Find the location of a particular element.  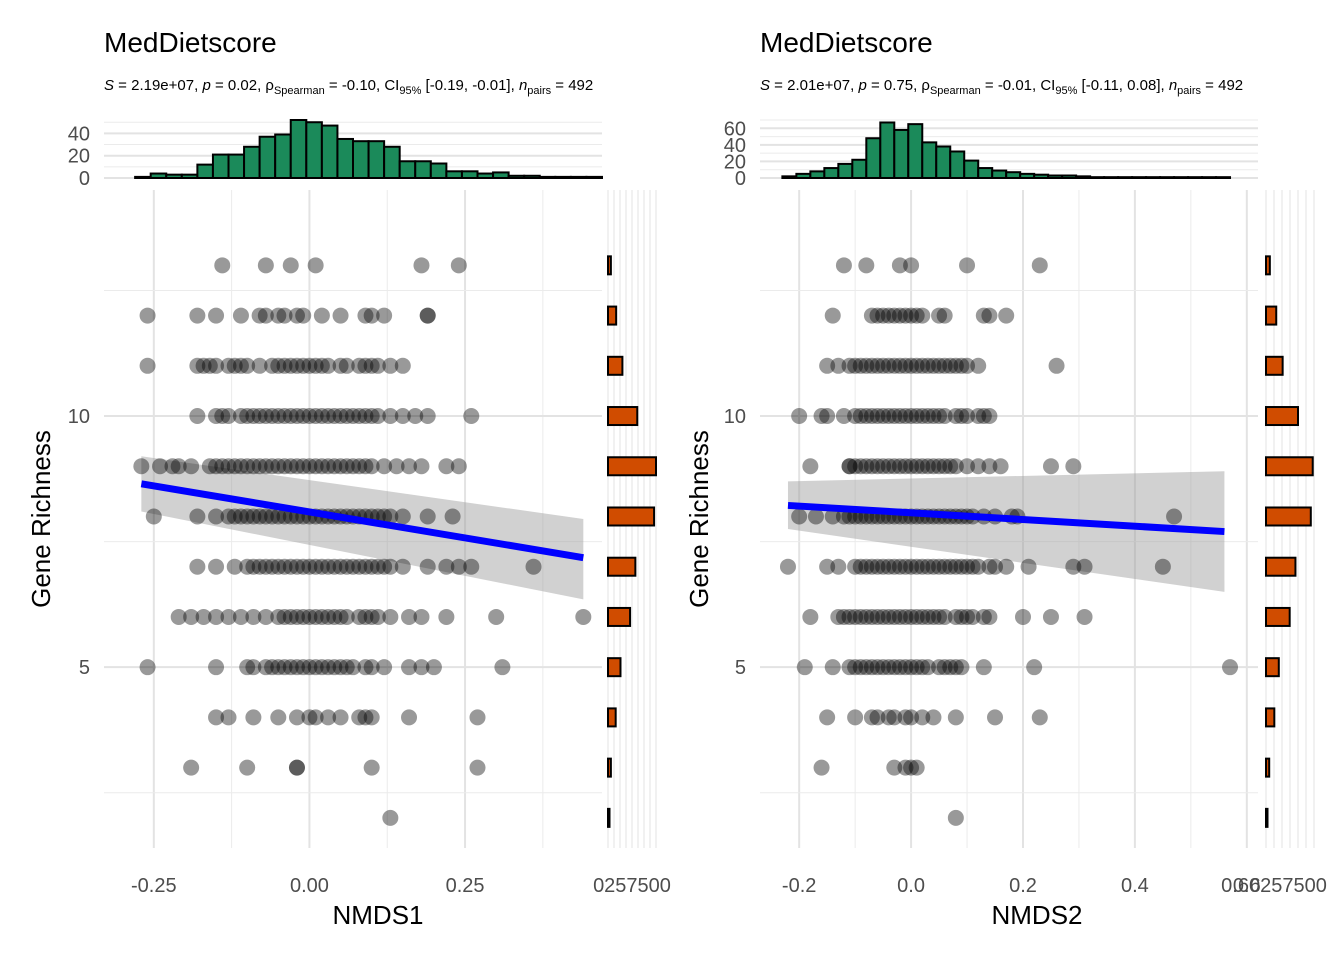

subtitle-rho-sub: Spearman is located at coordinates (299, 91).